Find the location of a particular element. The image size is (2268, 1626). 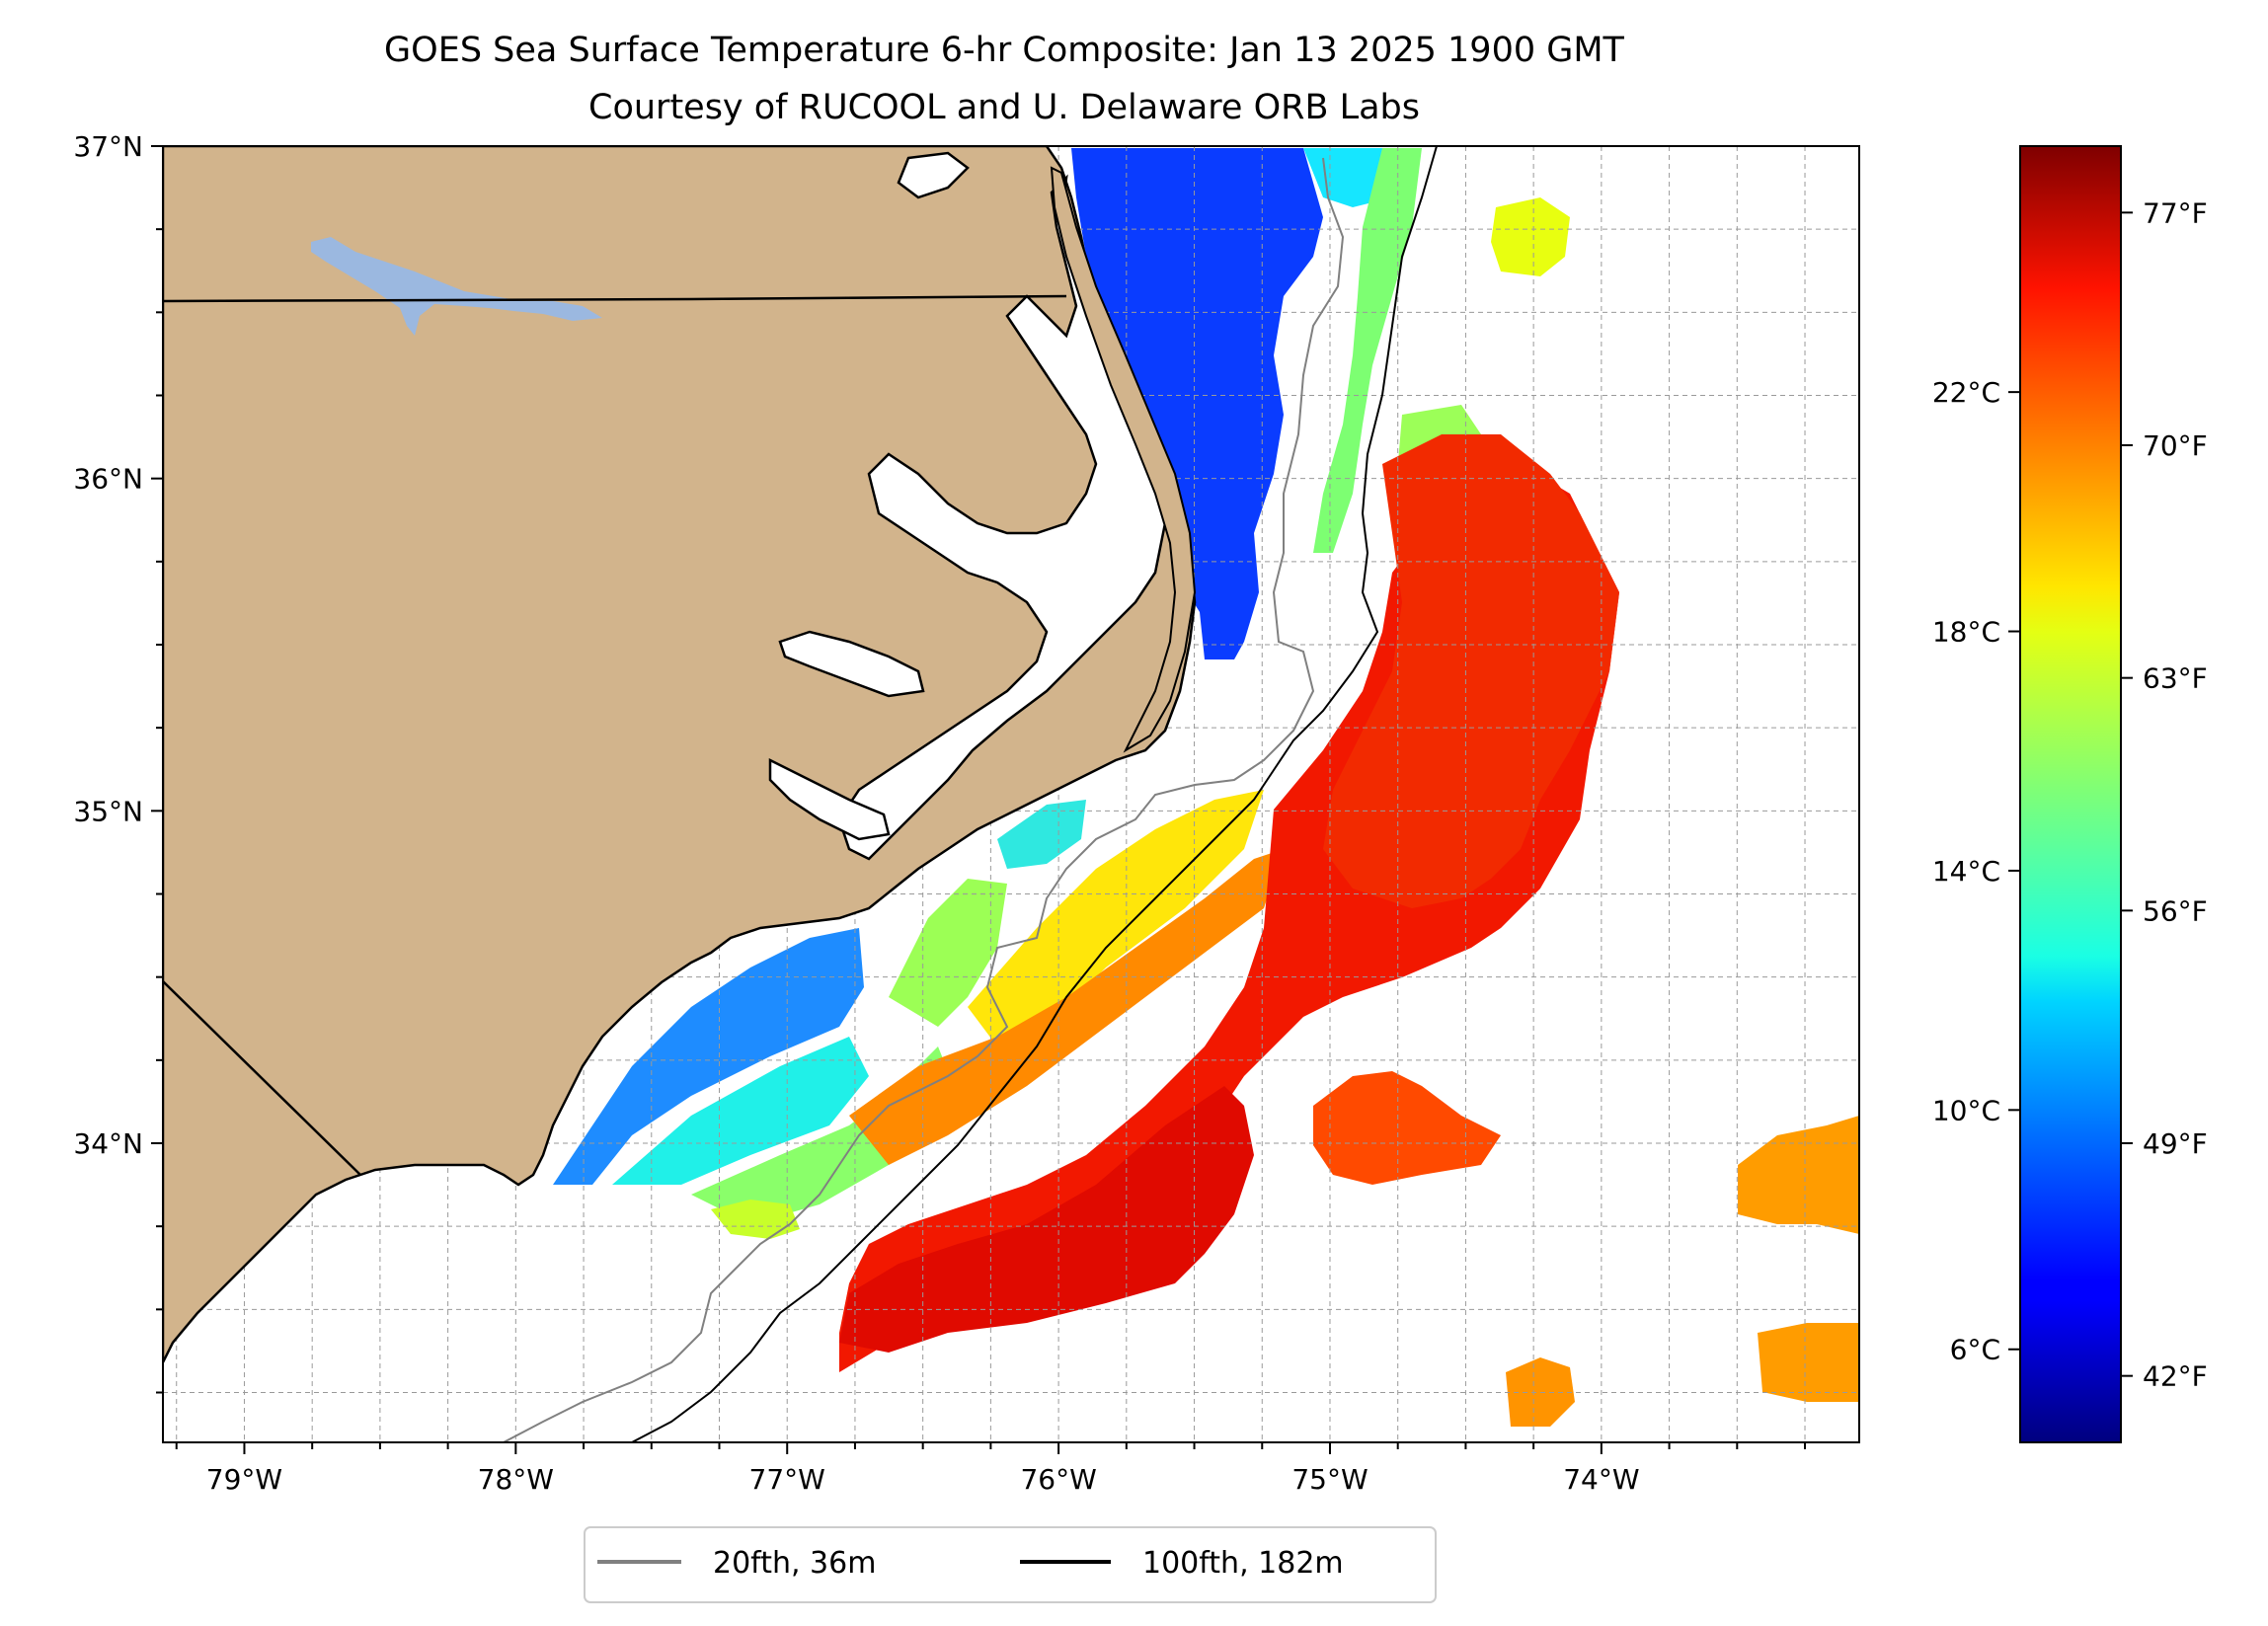

sst-patch-red-upper is located at coordinates (1471, 671).